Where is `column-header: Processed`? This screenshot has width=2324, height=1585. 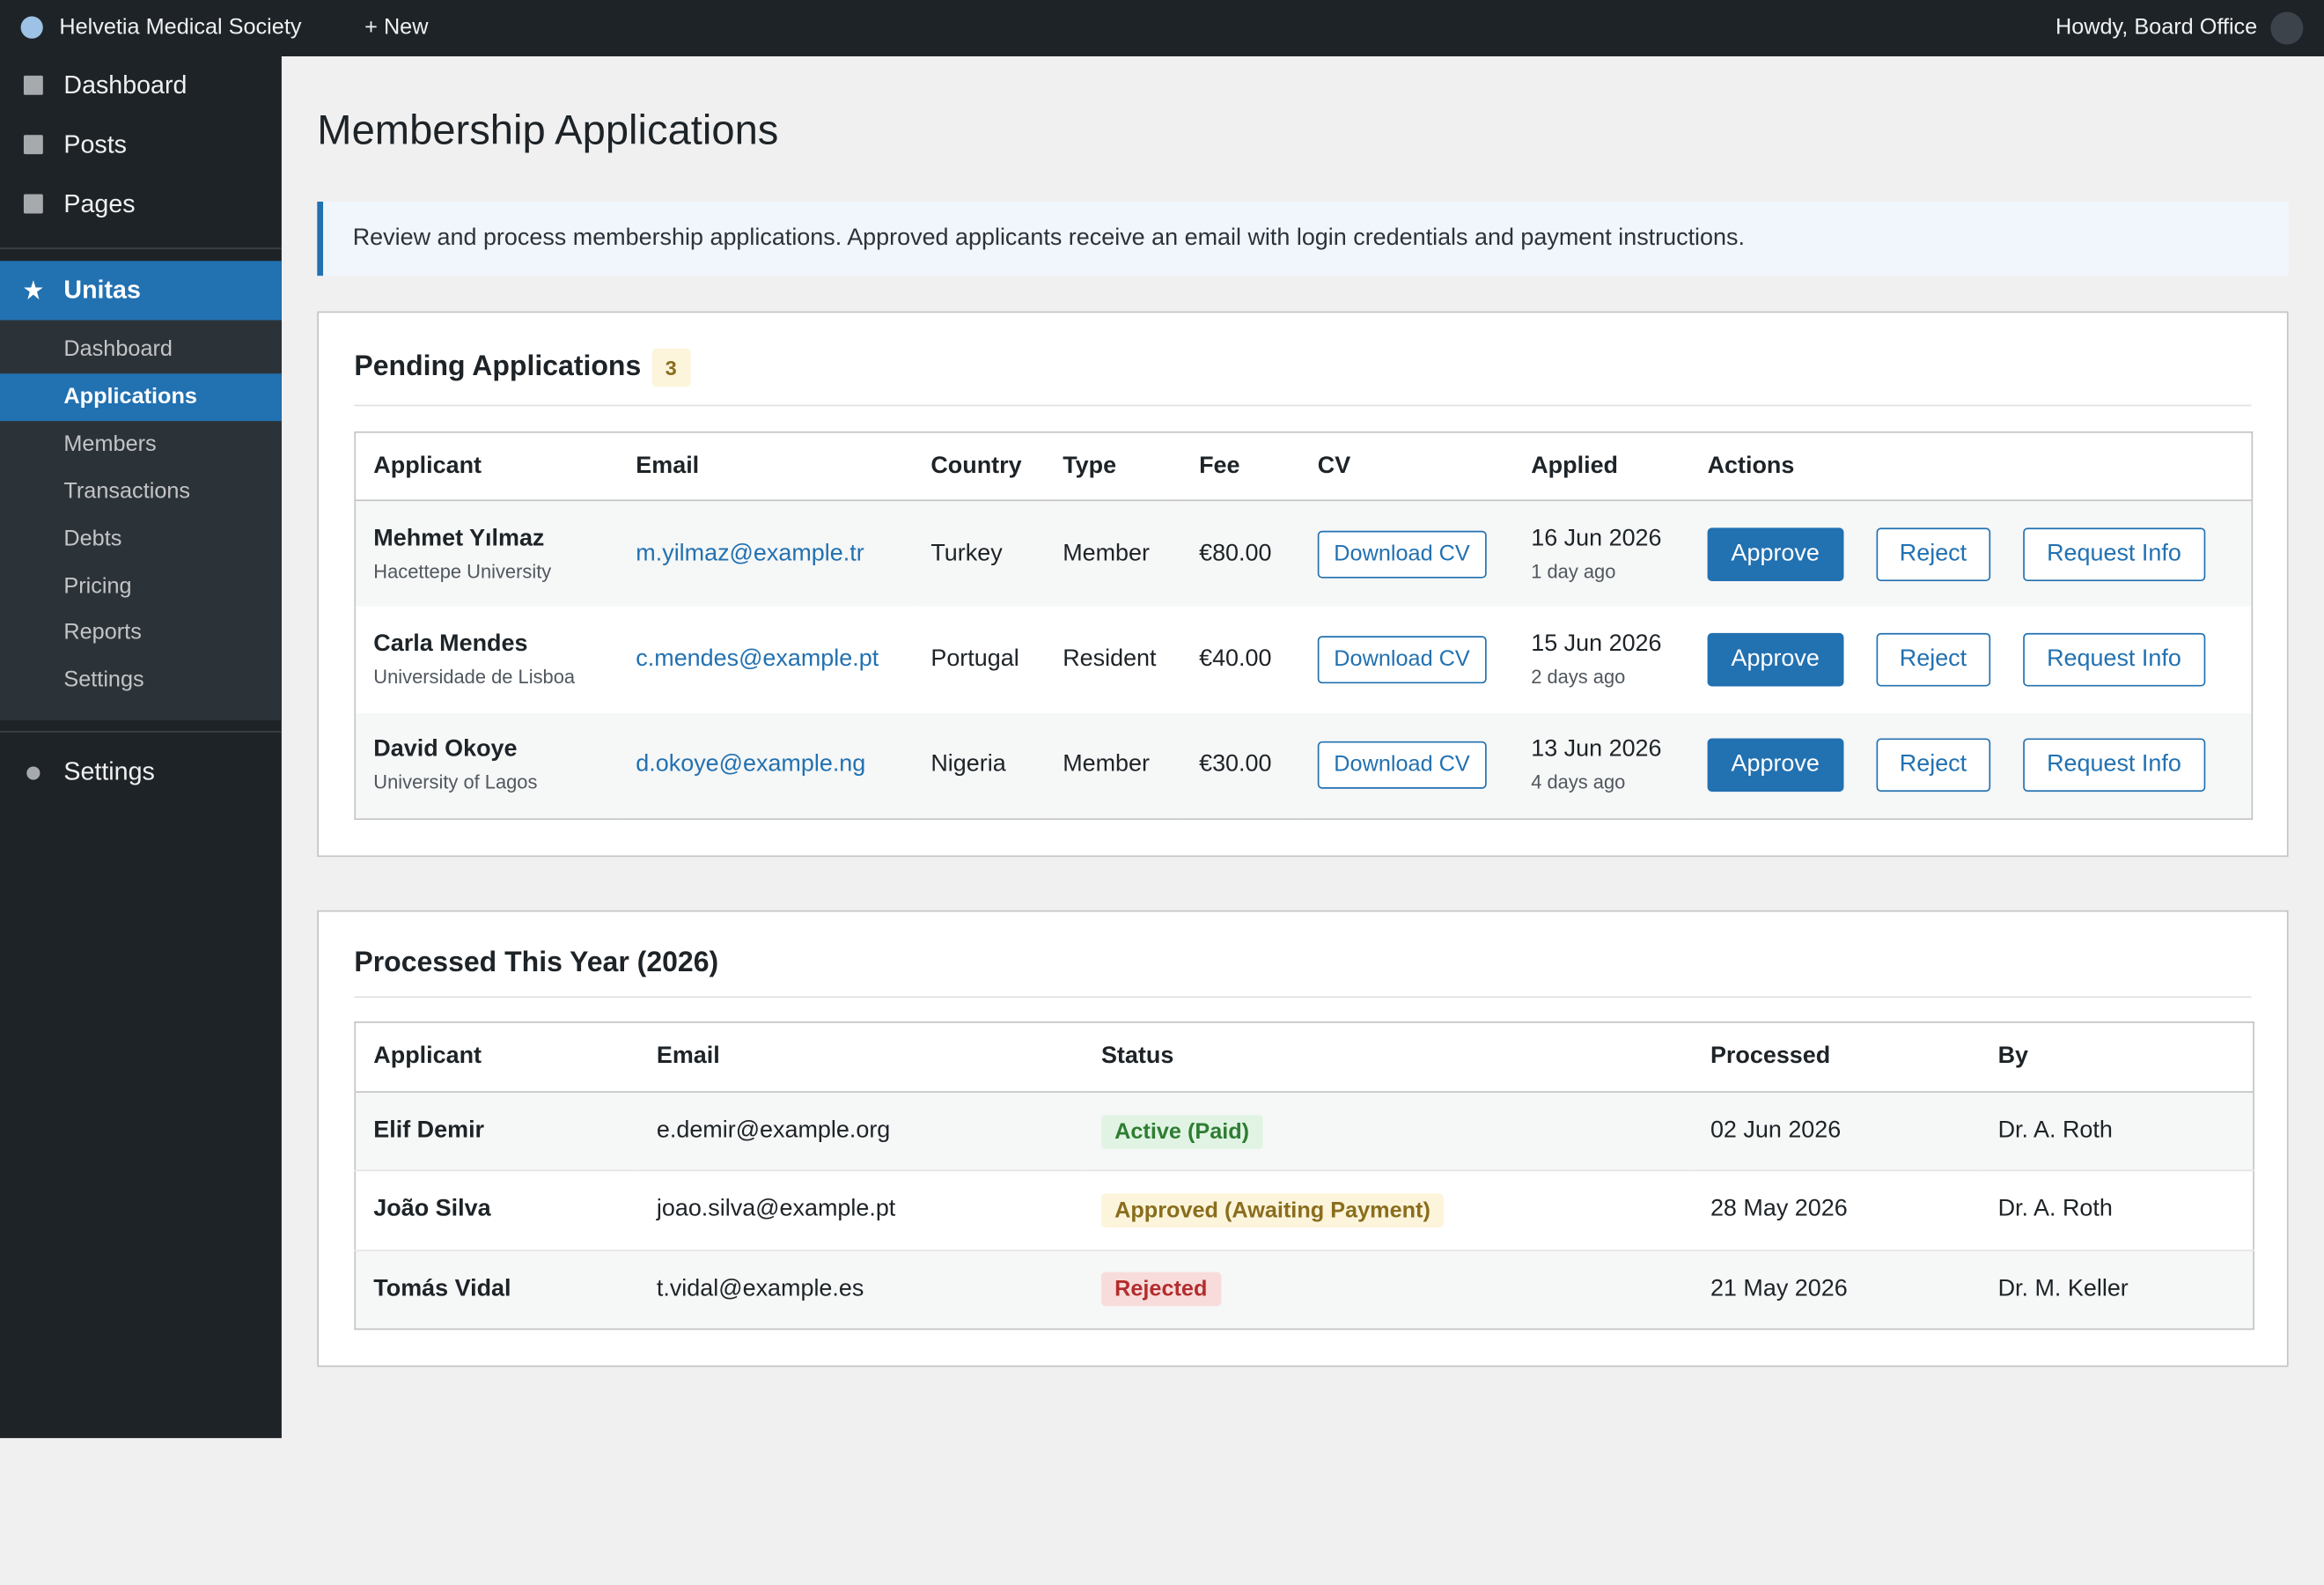
column-header: Processed is located at coordinates (1836, 1057).